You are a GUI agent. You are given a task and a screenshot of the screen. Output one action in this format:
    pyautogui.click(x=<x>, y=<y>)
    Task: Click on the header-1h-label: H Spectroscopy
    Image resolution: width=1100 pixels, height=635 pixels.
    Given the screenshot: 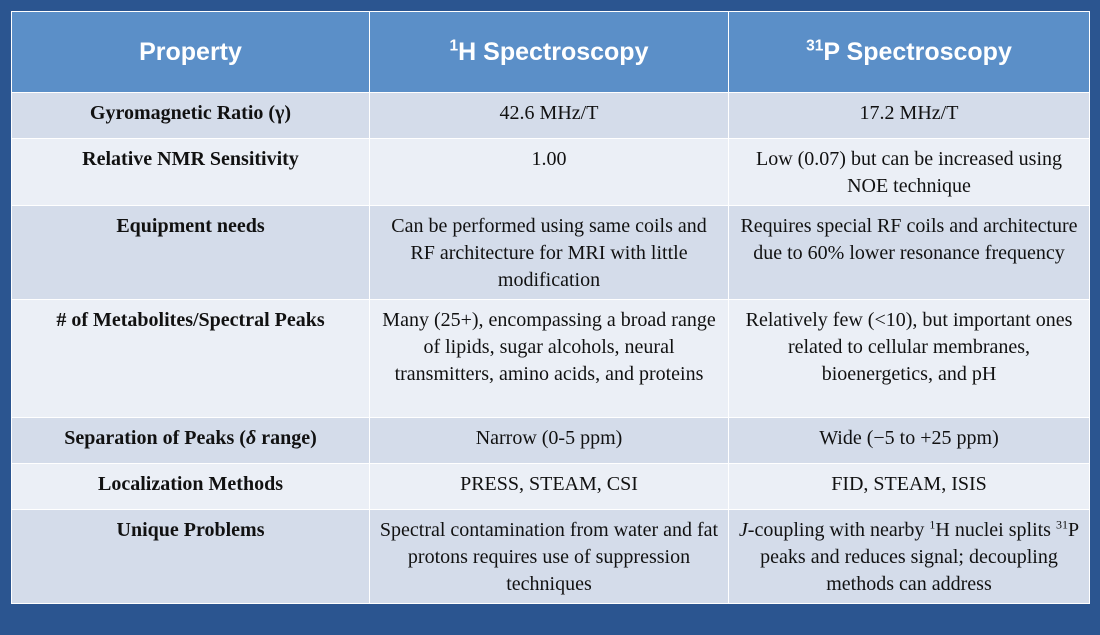 What is the action you would take?
    pyautogui.click(x=553, y=51)
    